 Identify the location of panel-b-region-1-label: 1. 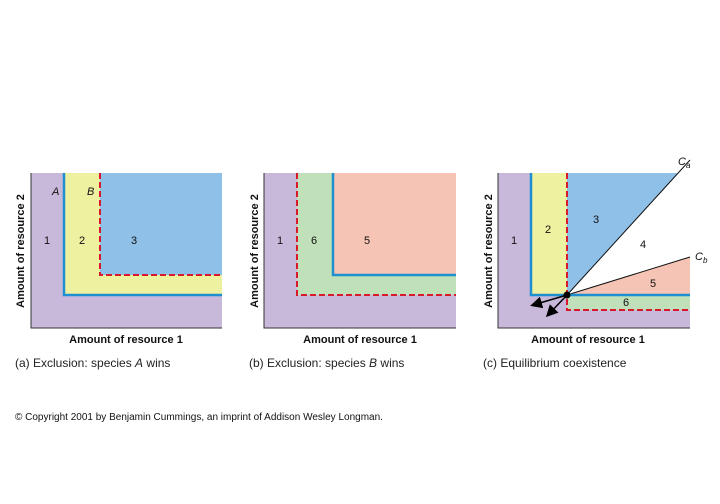
(280, 241).